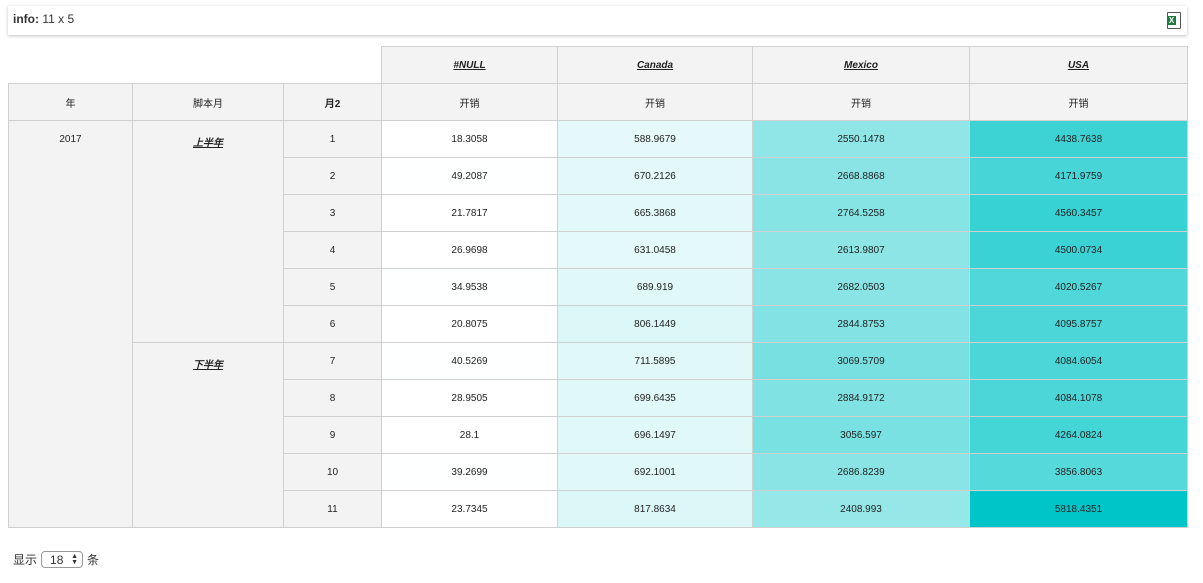 This screenshot has height=583, width=1203. I want to click on month-cell: 9, so click(332, 435).